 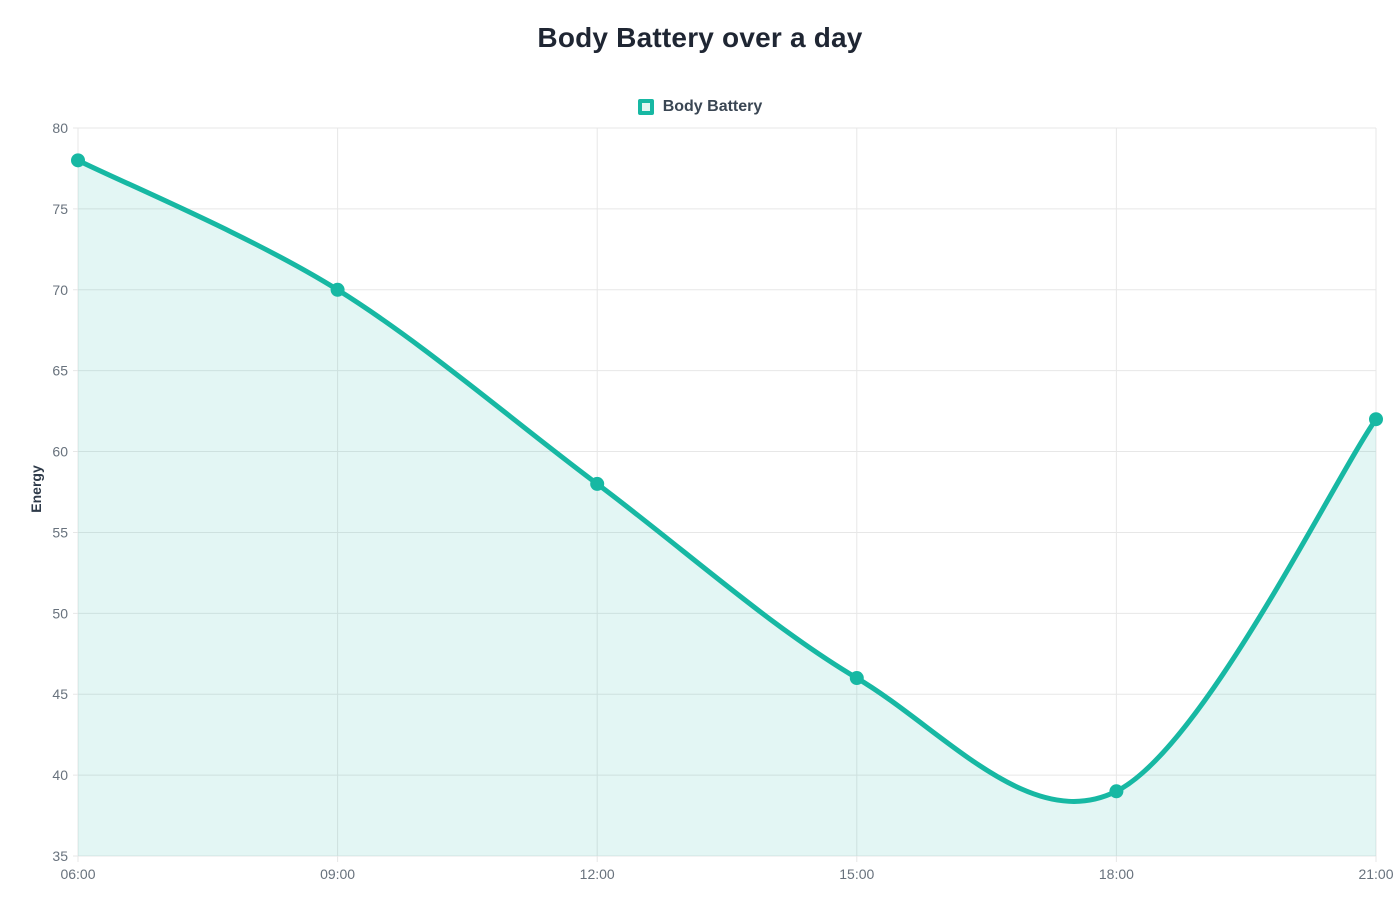 What do you see at coordinates (700, 37) in the screenshot?
I see `chart-title: Body Battery over a day` at bounding box center [700, 37].